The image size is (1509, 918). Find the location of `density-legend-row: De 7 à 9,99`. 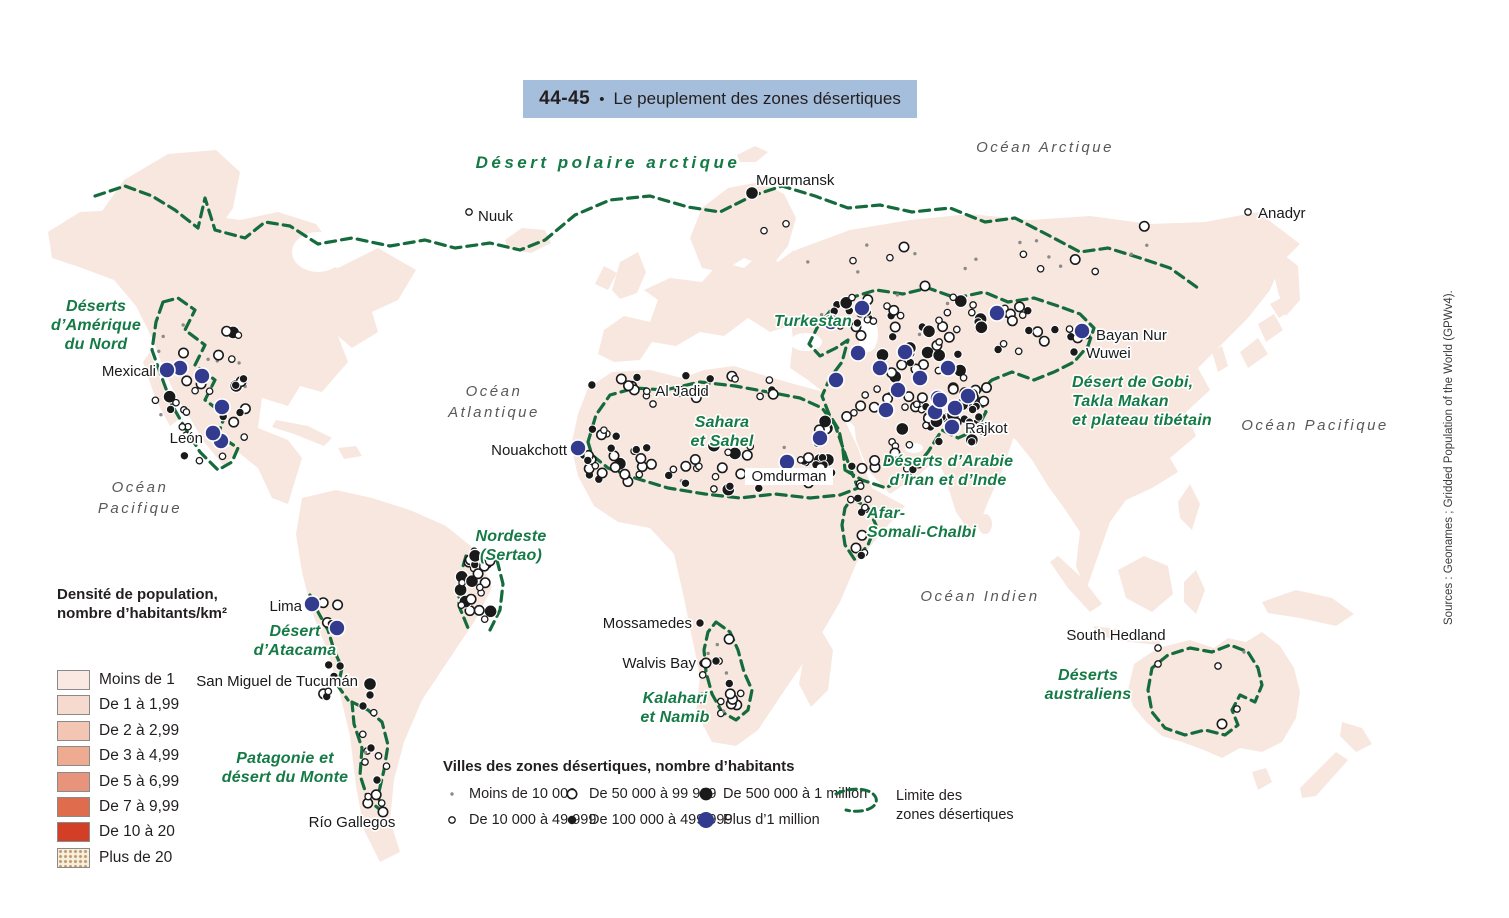

density-legend-row: De 7 à 9,99 is located at coordinates (118, 807).